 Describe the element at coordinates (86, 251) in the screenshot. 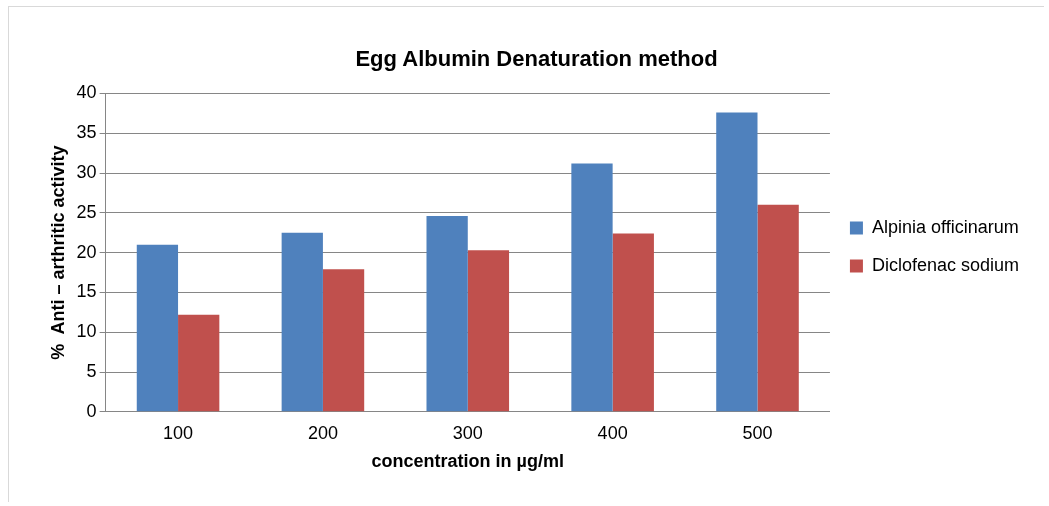

I see `y-tick-label: 20` at that location.